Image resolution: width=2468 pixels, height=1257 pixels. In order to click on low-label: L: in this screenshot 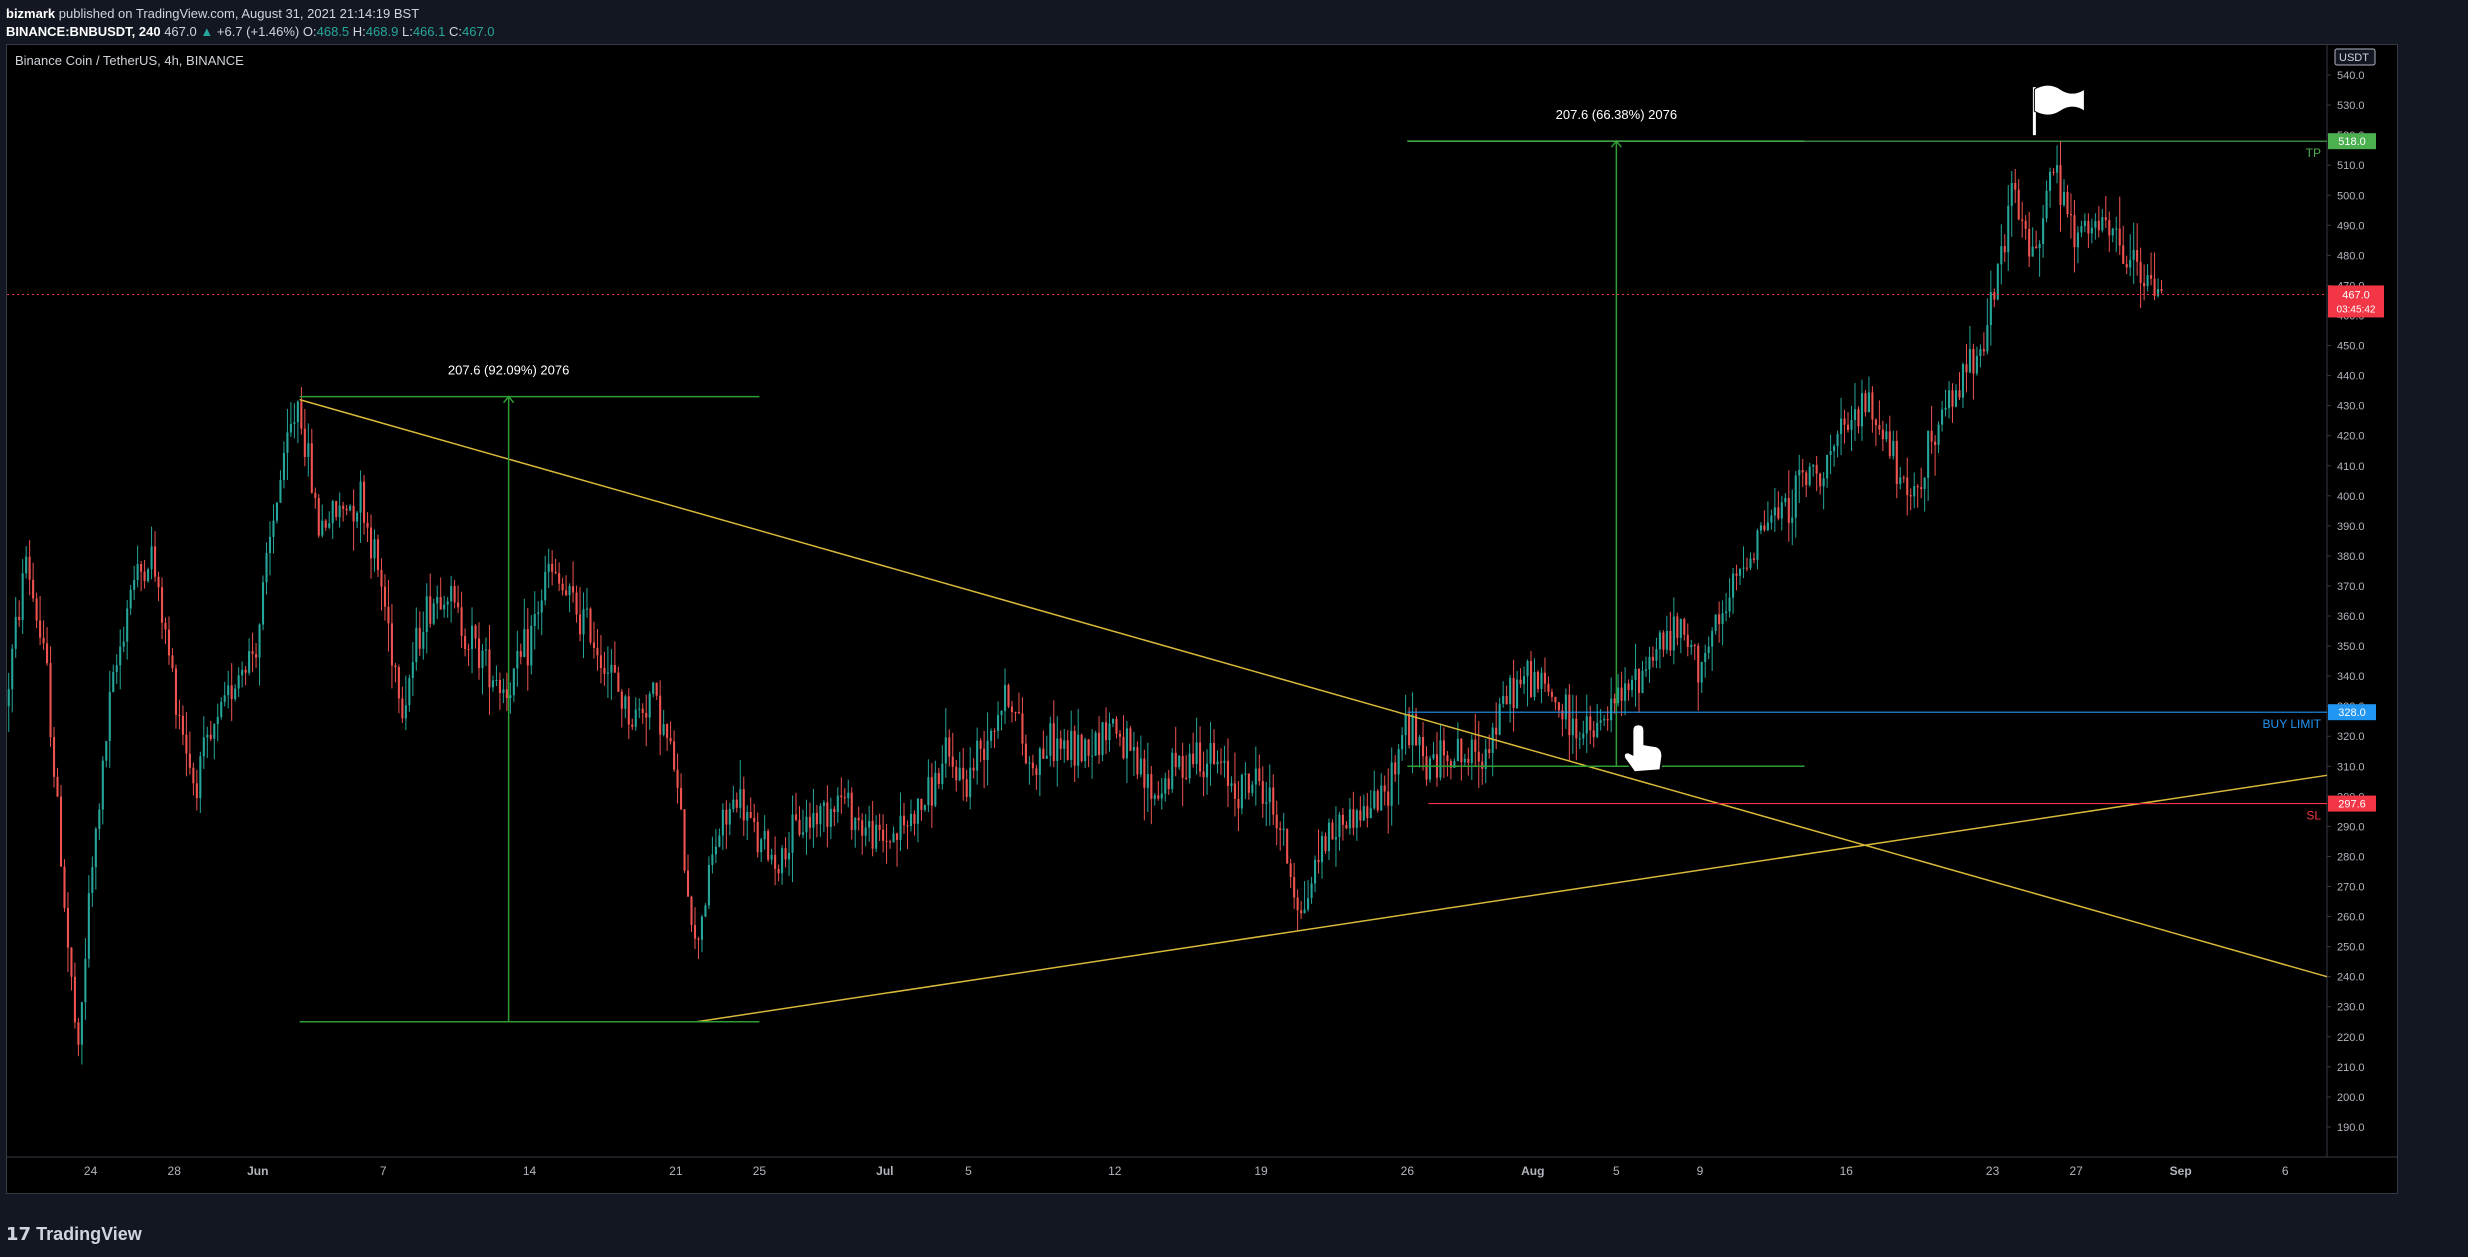, I will do `click(407, 31)`.